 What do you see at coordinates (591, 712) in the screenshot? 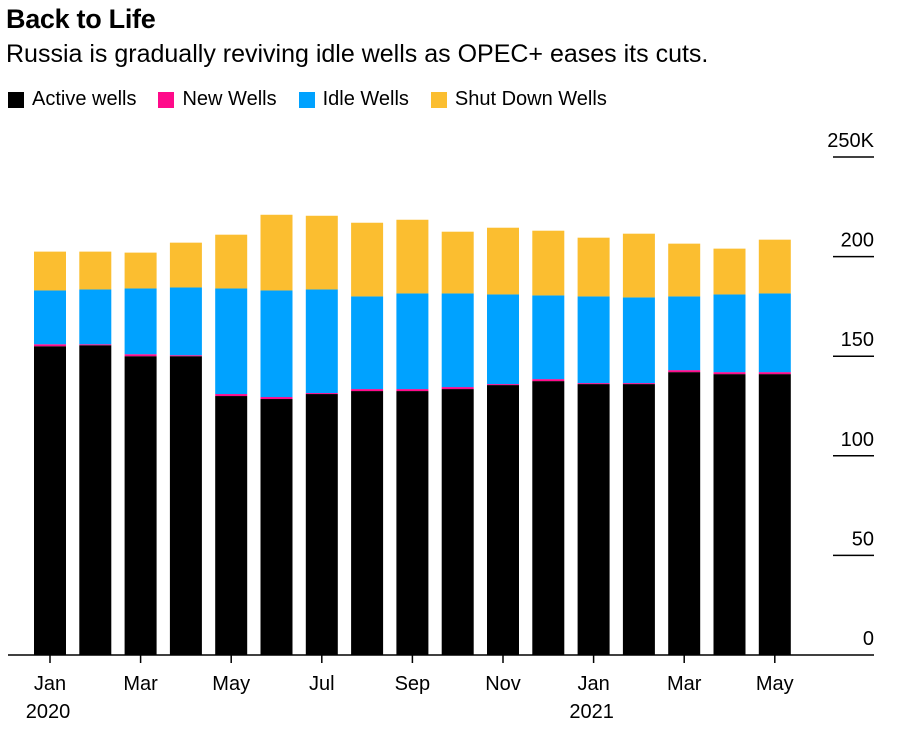
I see `x-tick-year-label: 2021` at bounding box center [591, 712].